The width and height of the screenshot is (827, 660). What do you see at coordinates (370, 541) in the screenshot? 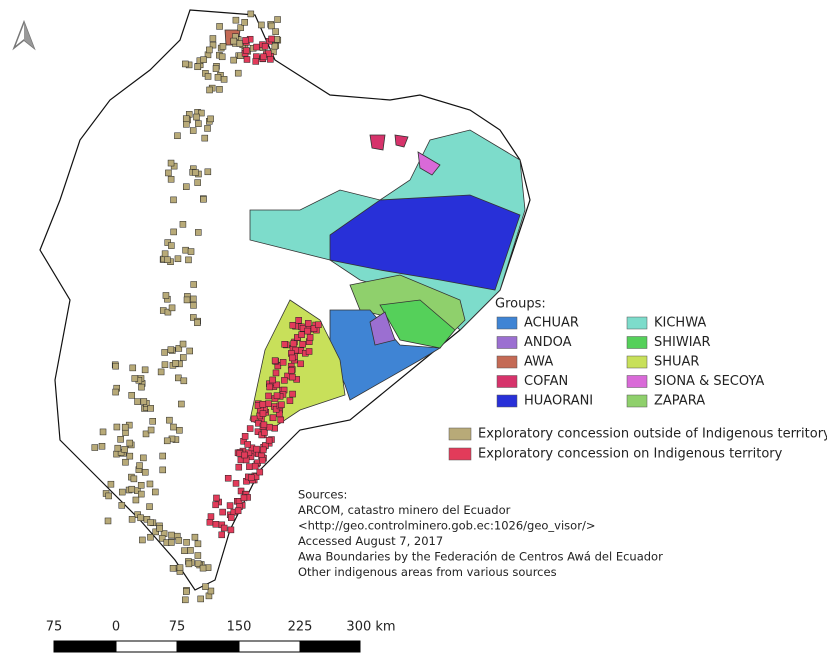
I see `source-line: Accessed August 7, 2017` at bounding box center [370, 541].